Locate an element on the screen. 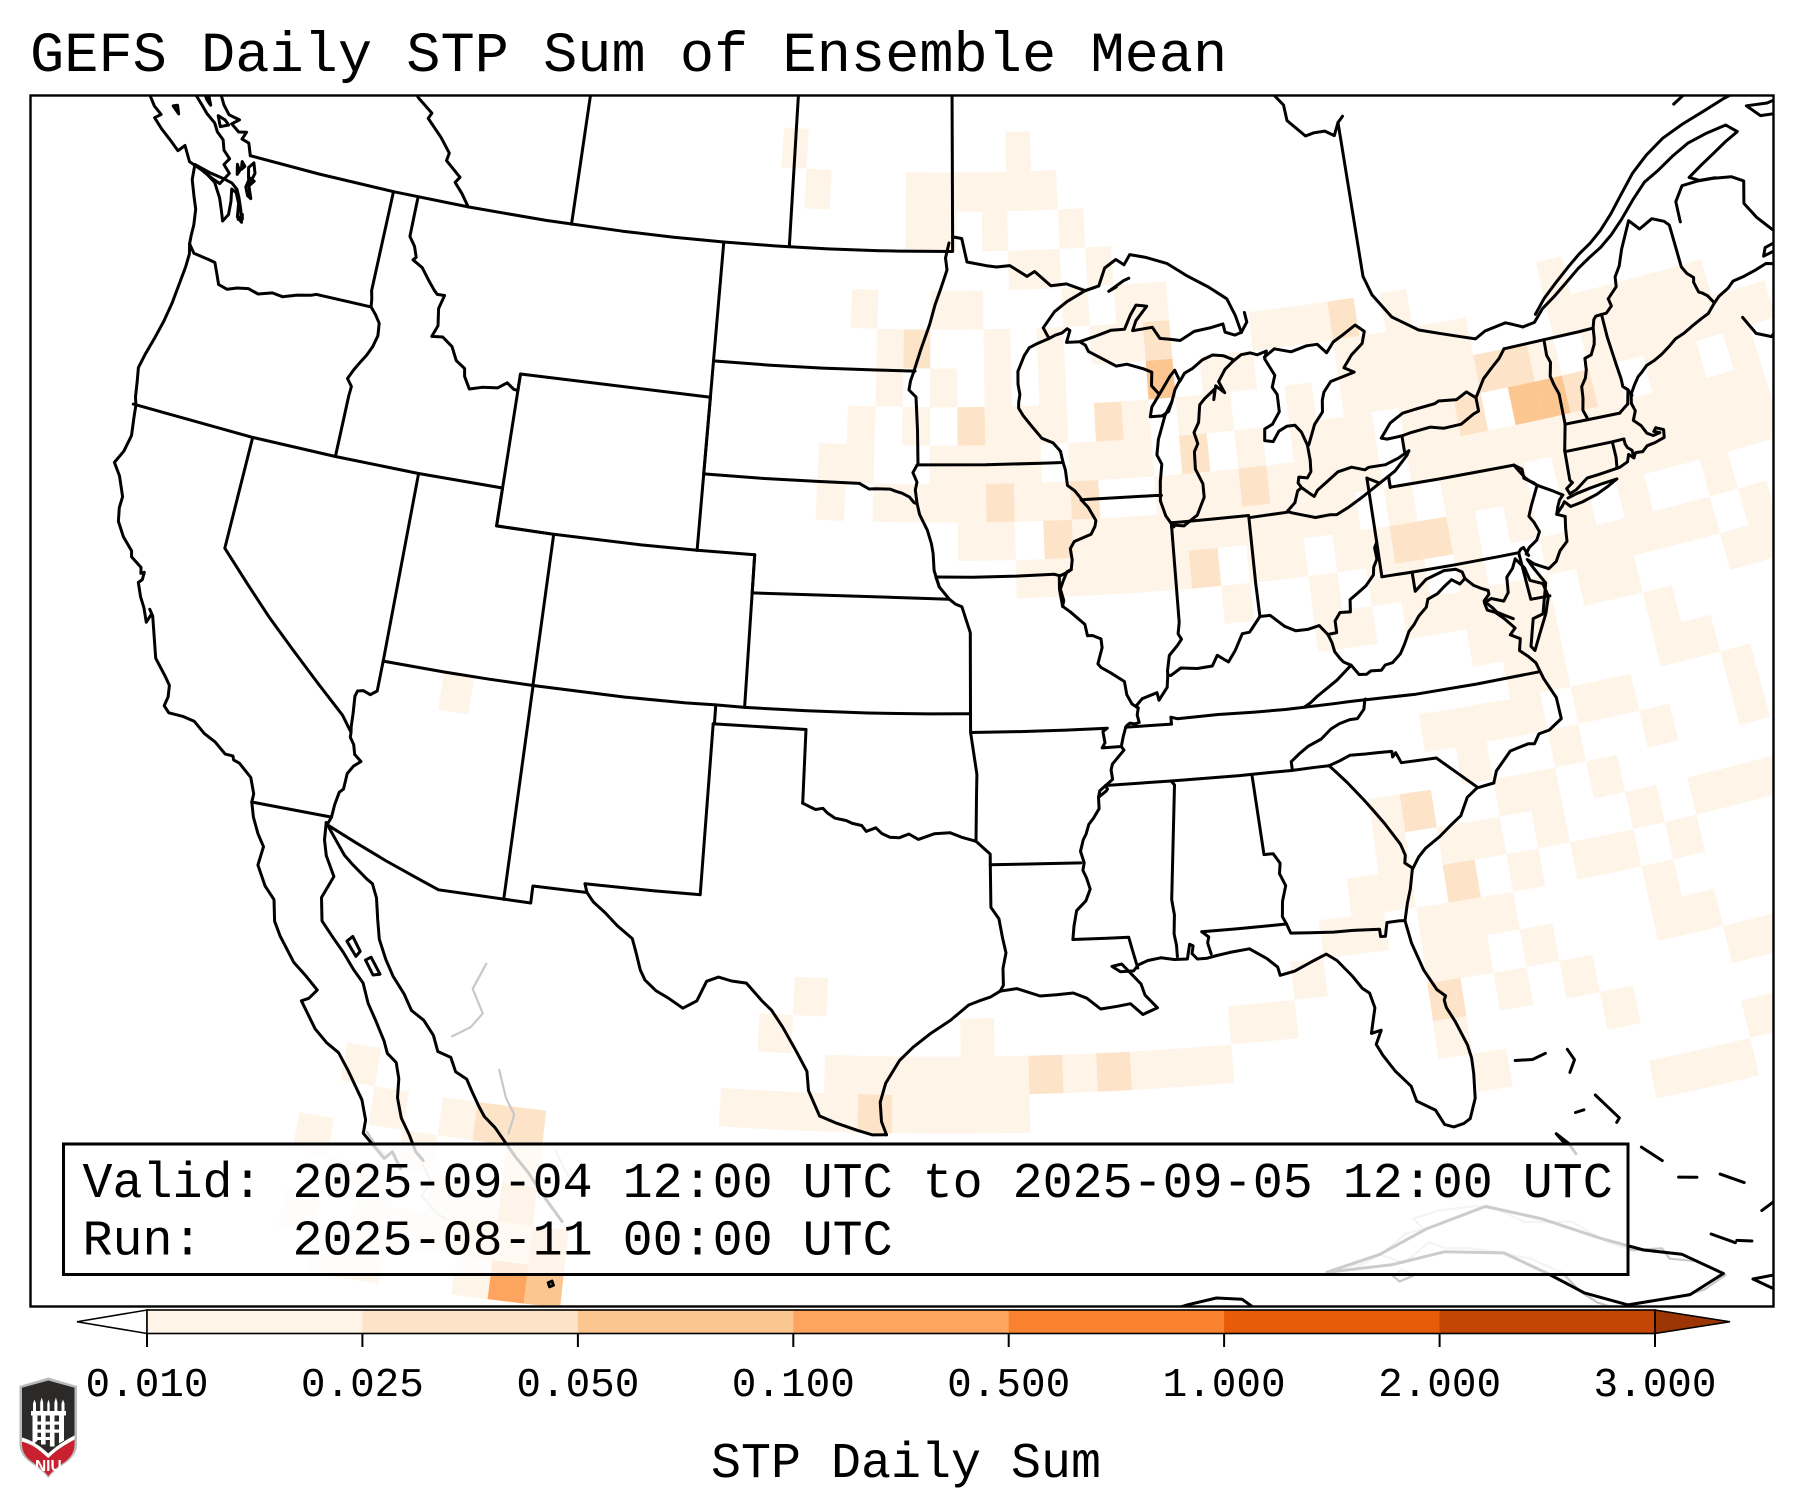  svg-text: Run: 2025-08-11 00:00 UTC is located at coordinates (488, 1242).